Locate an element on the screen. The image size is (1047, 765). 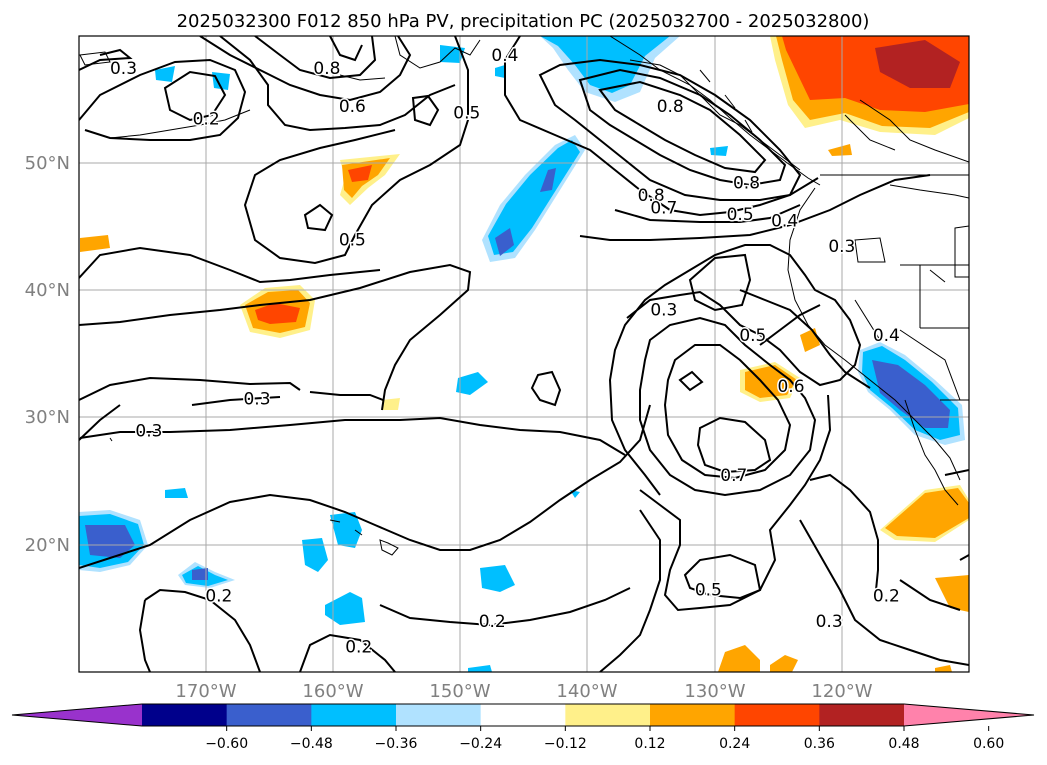
colorbar-extend-low is located at coordinates (77, 715).